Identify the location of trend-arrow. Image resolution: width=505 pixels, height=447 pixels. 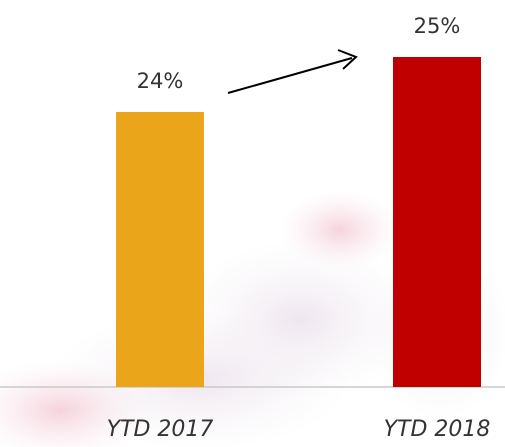
(292, 71).